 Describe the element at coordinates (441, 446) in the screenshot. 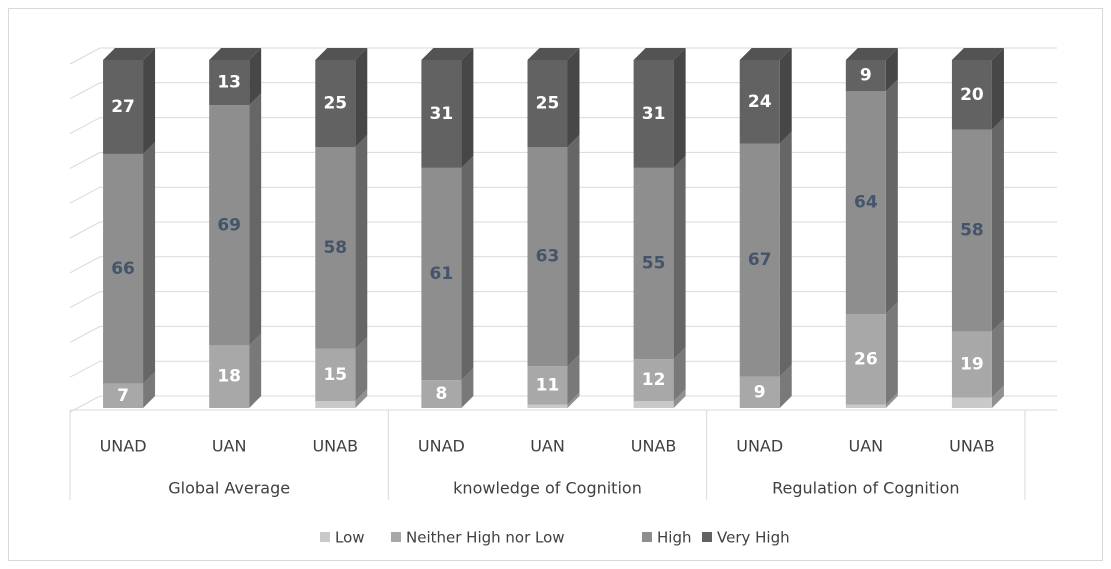

I see `x-tick-label: UNAD` at that location.